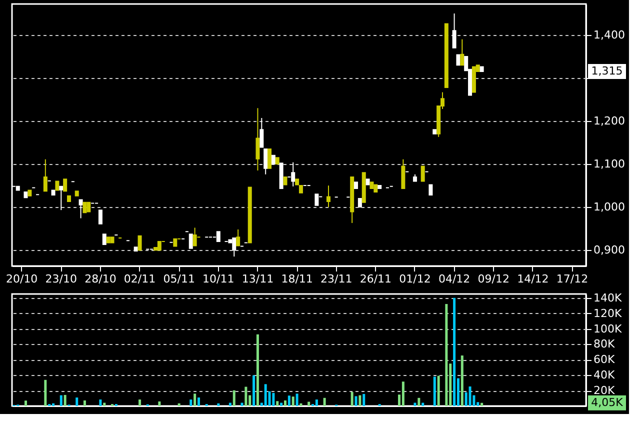 The height and width of the screenshot is (438, 630). Describe the element at coordinates (454, 279) in the screenshot. I see `x-tick-label: 04/12` at that location.